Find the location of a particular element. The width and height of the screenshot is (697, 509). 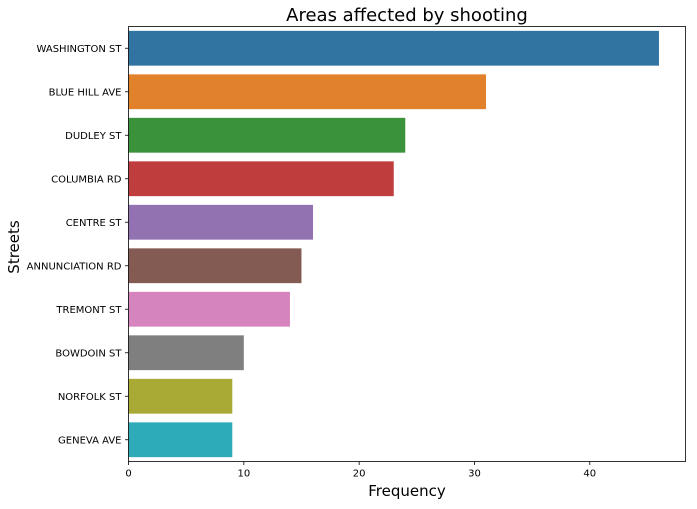

y-tick-label: BLUE HILL AVE is located at coordinates (85, 92).